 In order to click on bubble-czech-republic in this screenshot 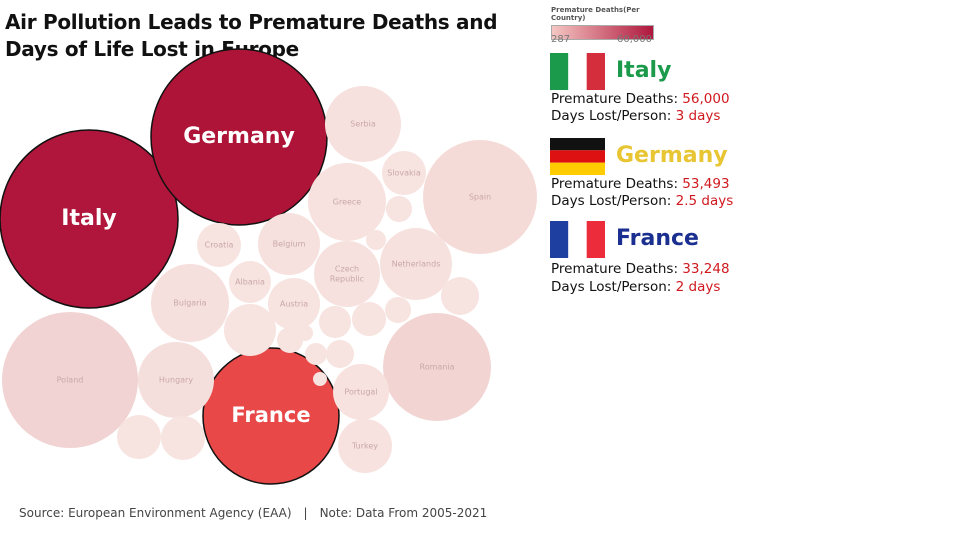, I will do `click(347, 274)`.